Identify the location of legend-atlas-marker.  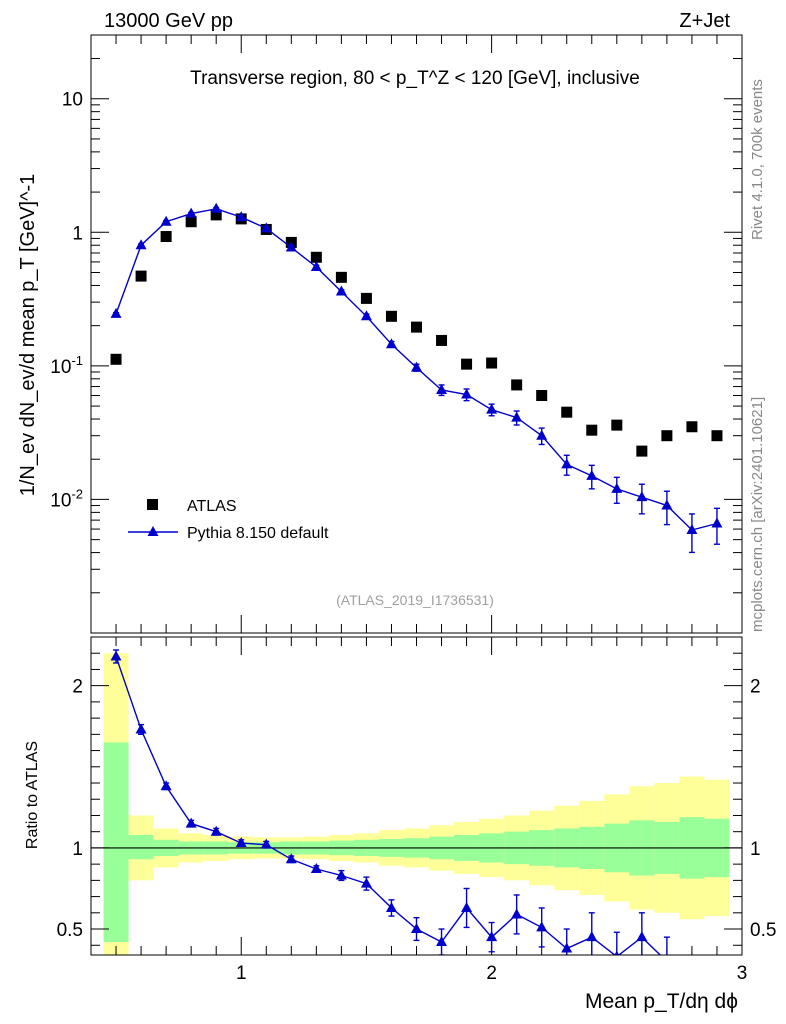
(152, 504).